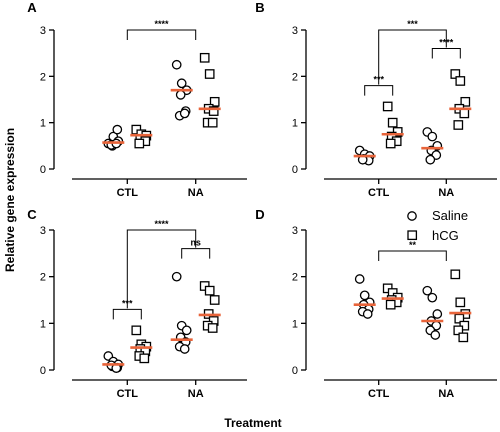 The height and width of the screenshot is (432, 500). Describe the element at coordinates (32, 7) in the screenshot. I see `panel-letter: A` at that location.